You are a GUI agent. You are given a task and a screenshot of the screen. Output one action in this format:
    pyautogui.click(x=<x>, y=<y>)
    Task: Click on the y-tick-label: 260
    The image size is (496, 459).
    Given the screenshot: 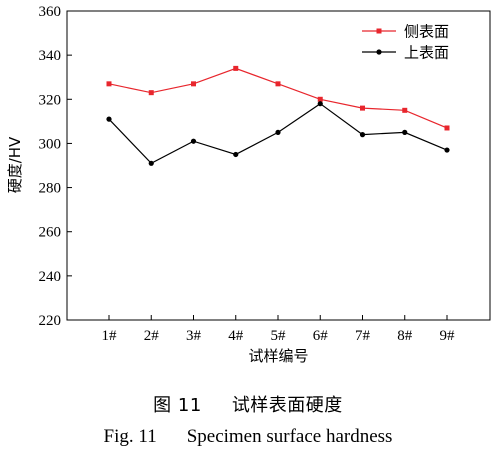 What is the action you would take?
    pyautogui.click(x=50, y=233)
    